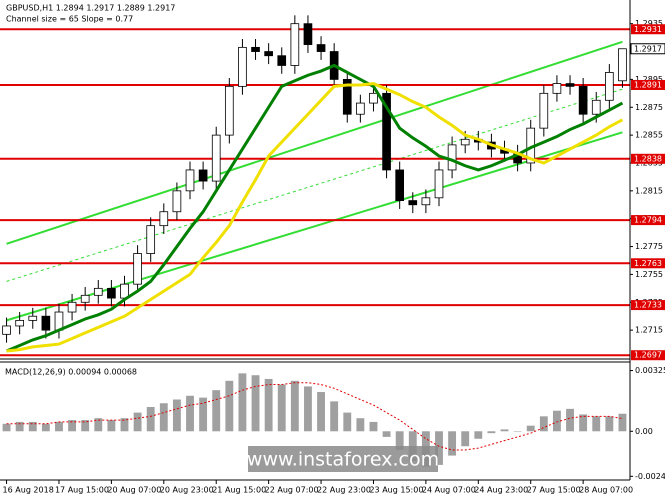 The height and width of the screenshot is (499, 665). I want to click on y-tick-label: 1.2895, so click(649, 79).